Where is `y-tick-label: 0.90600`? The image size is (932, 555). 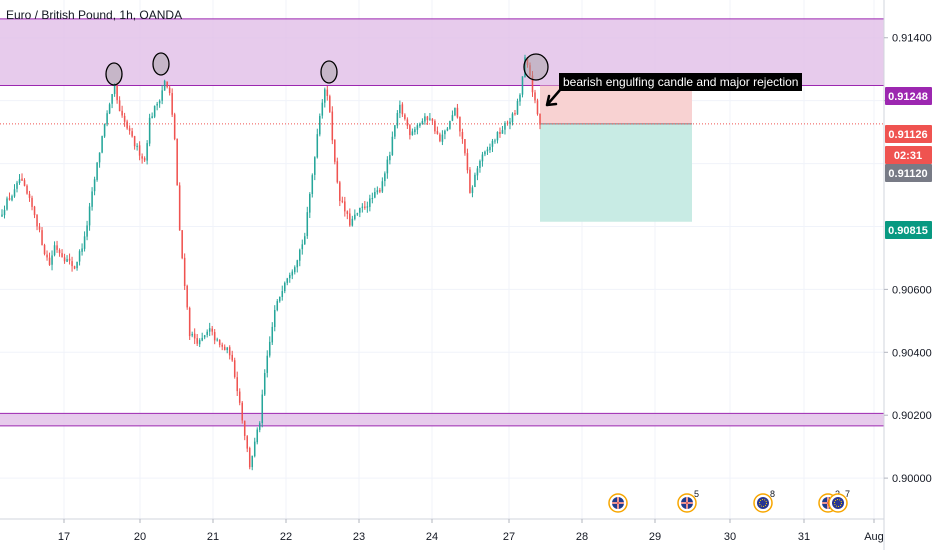
y-tick-label: 0.90600 is located at coordinates (912, 290).